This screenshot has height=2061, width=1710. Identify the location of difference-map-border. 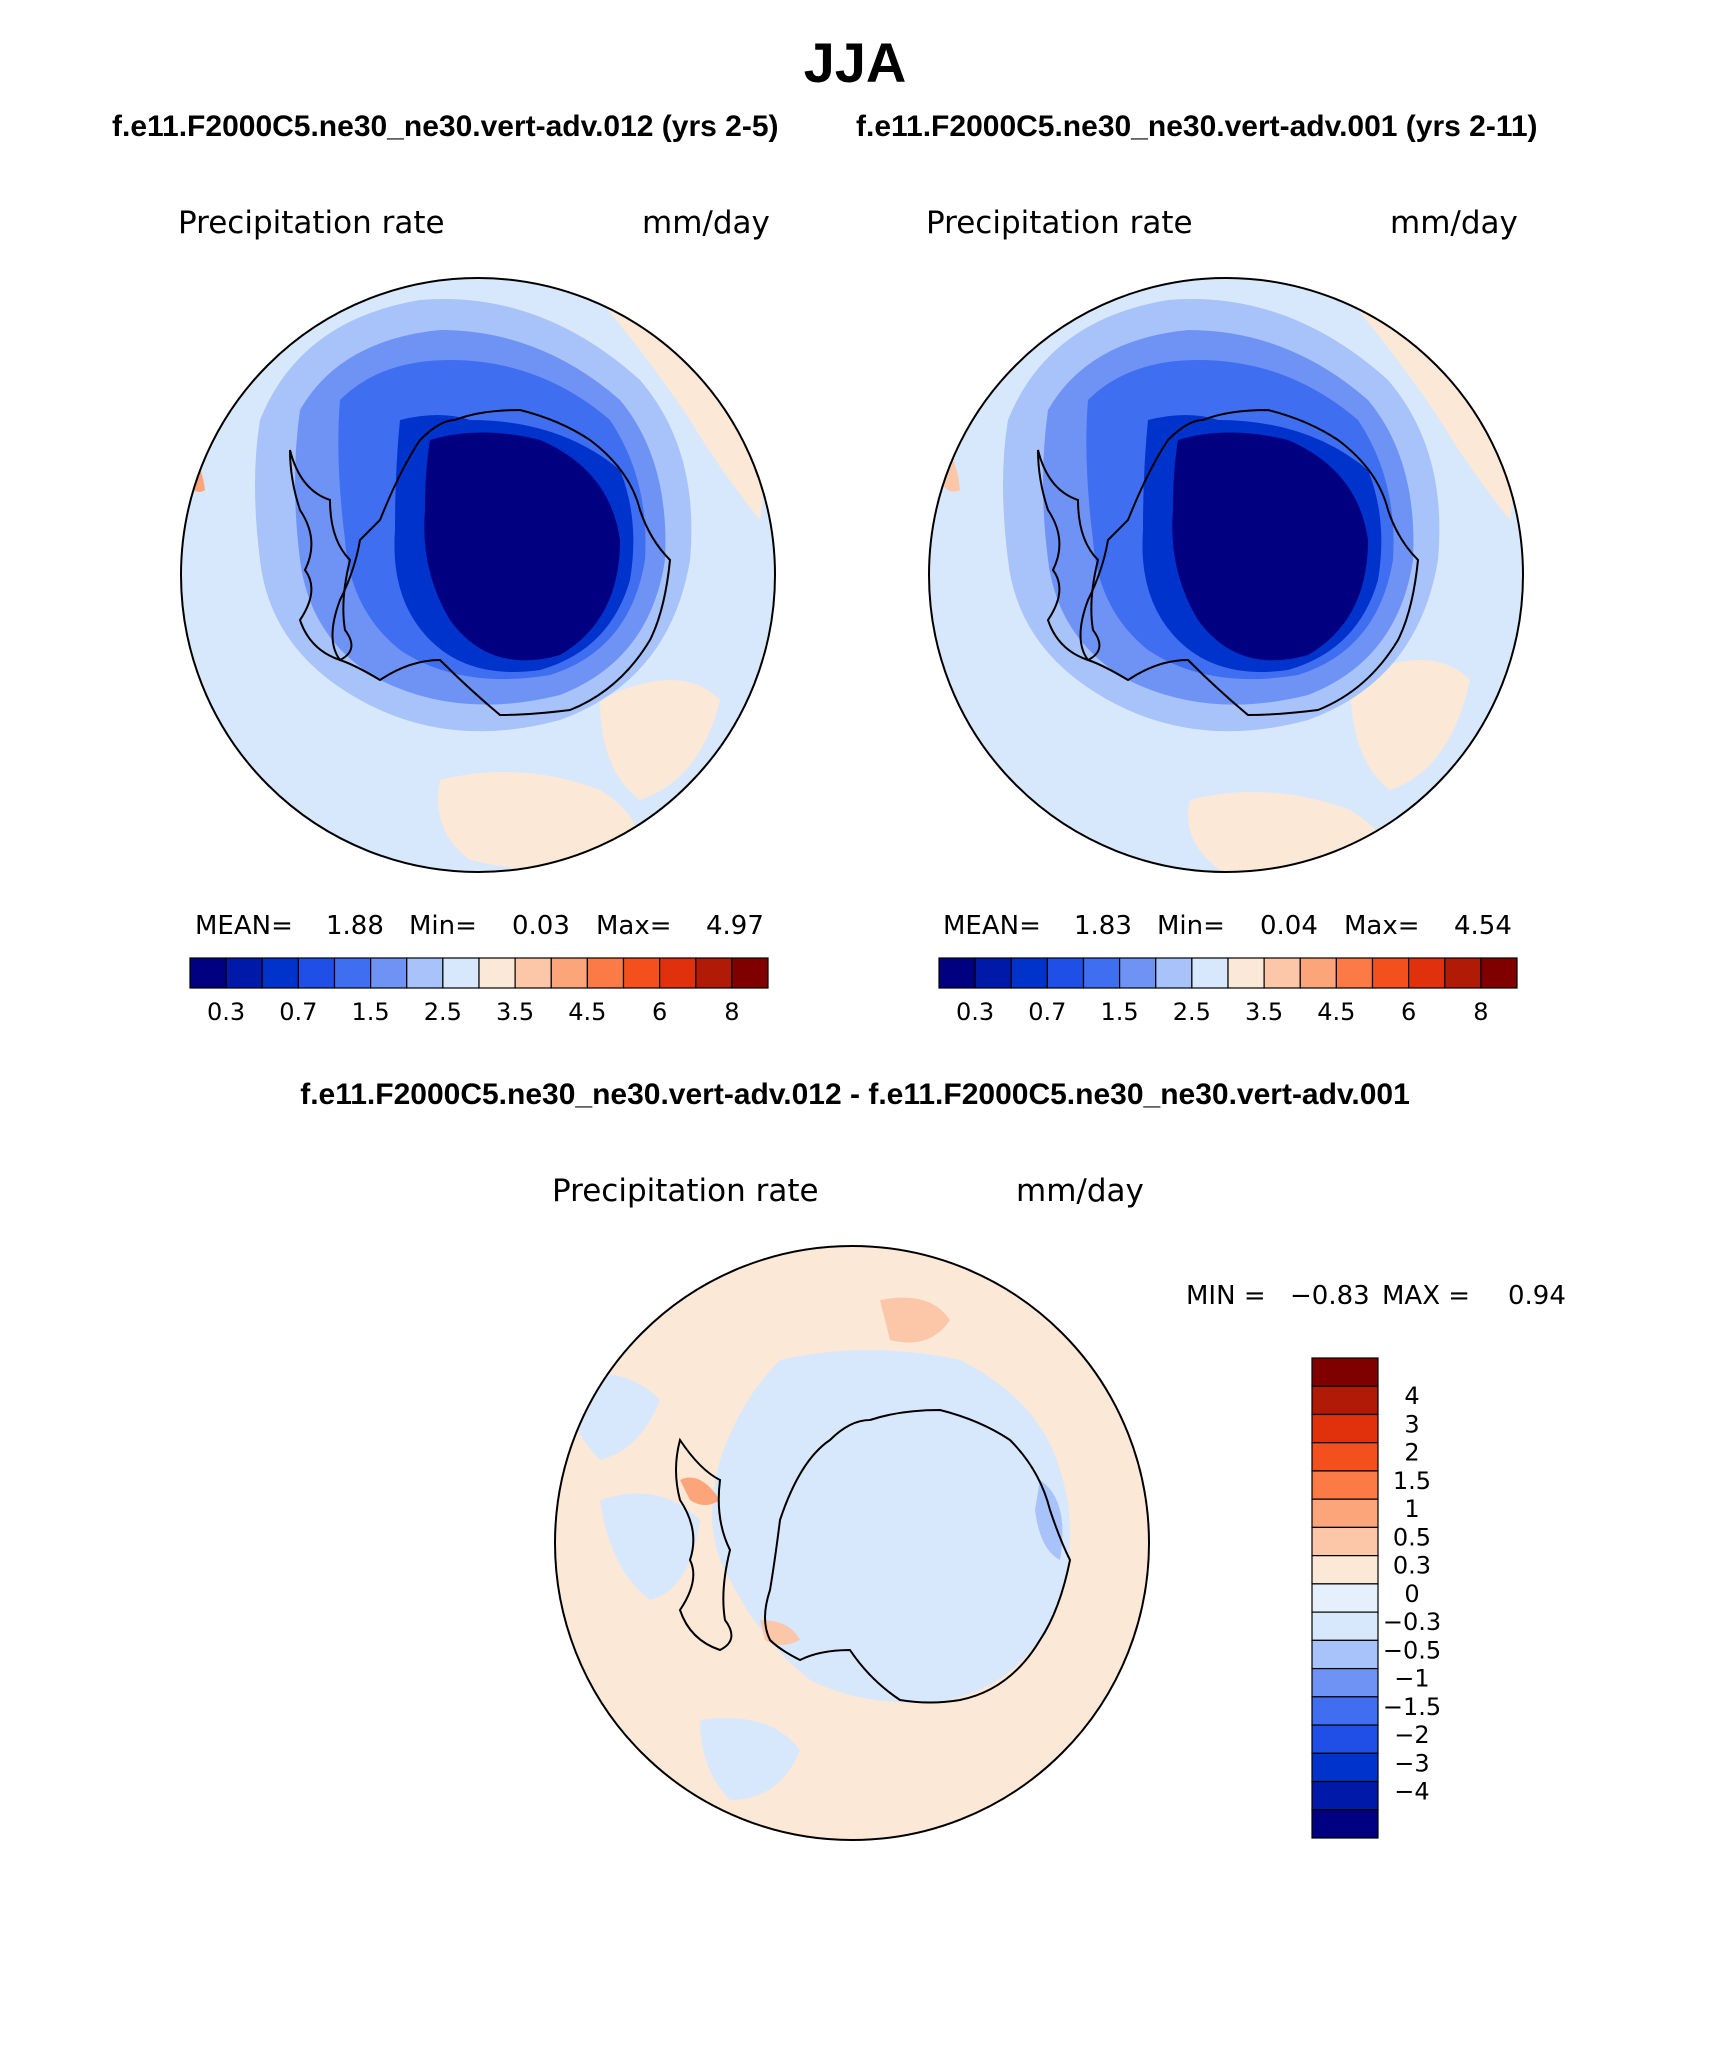
(852, 1543).